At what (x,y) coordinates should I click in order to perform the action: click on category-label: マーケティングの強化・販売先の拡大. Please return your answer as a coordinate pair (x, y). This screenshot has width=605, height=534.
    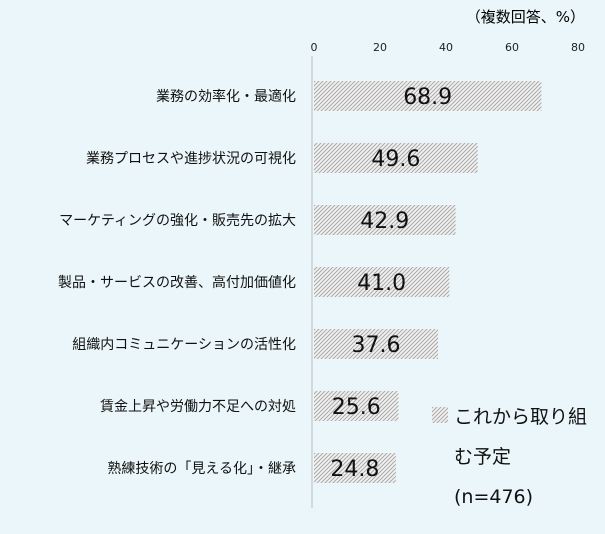
    Looking at the image, I should click on (177, 221).